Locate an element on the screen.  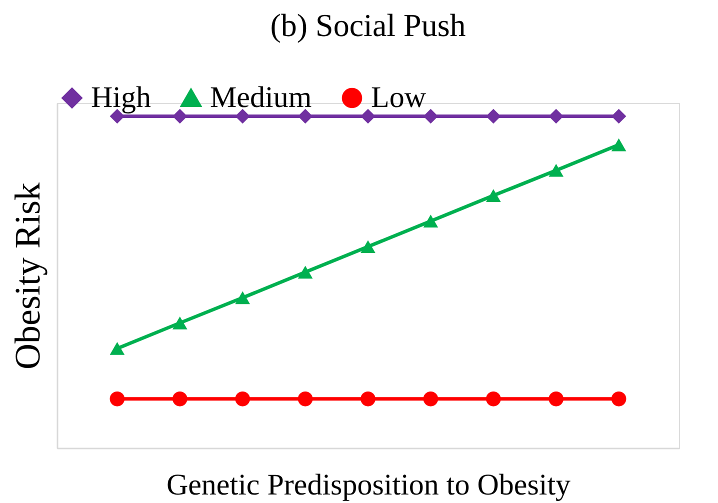
chart-title: (b) Social Push is located at coordinates (368, 25).